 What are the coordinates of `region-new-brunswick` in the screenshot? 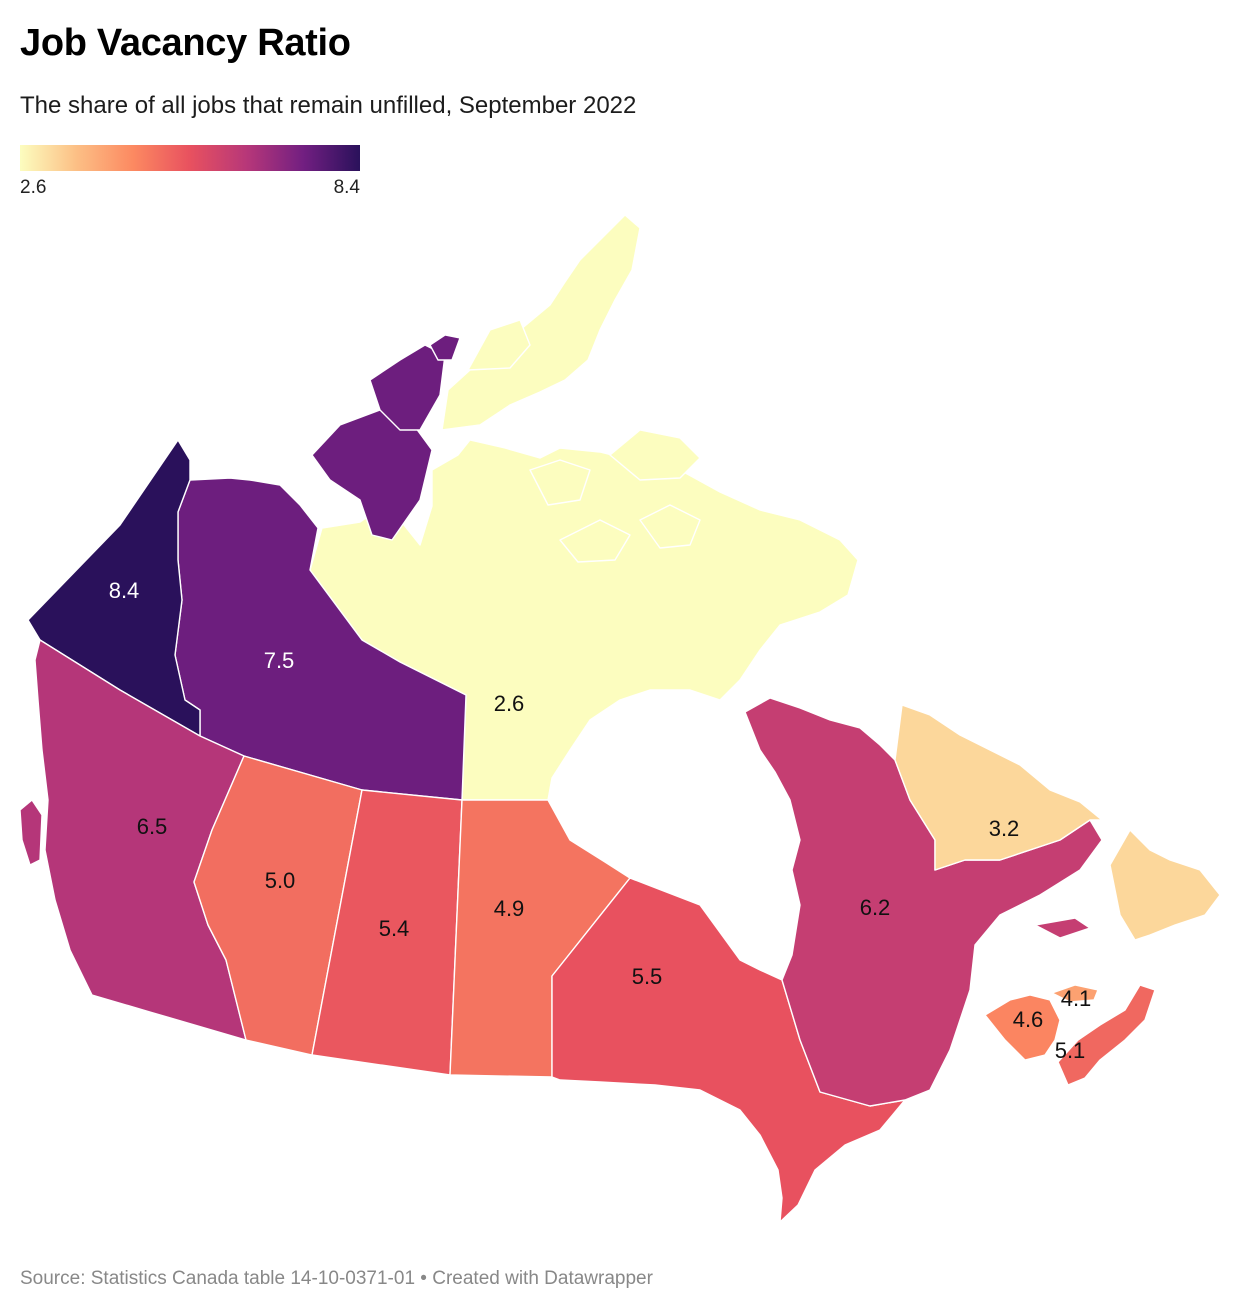 It's located at (1022, 1027).